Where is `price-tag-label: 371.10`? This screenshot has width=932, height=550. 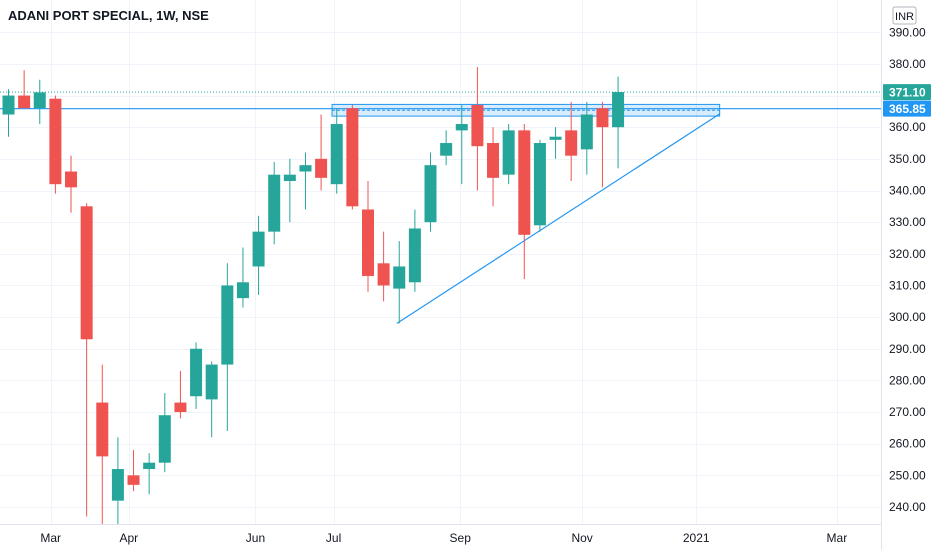 price-tag-label: 371.10 is located at coordinates (907, 93).